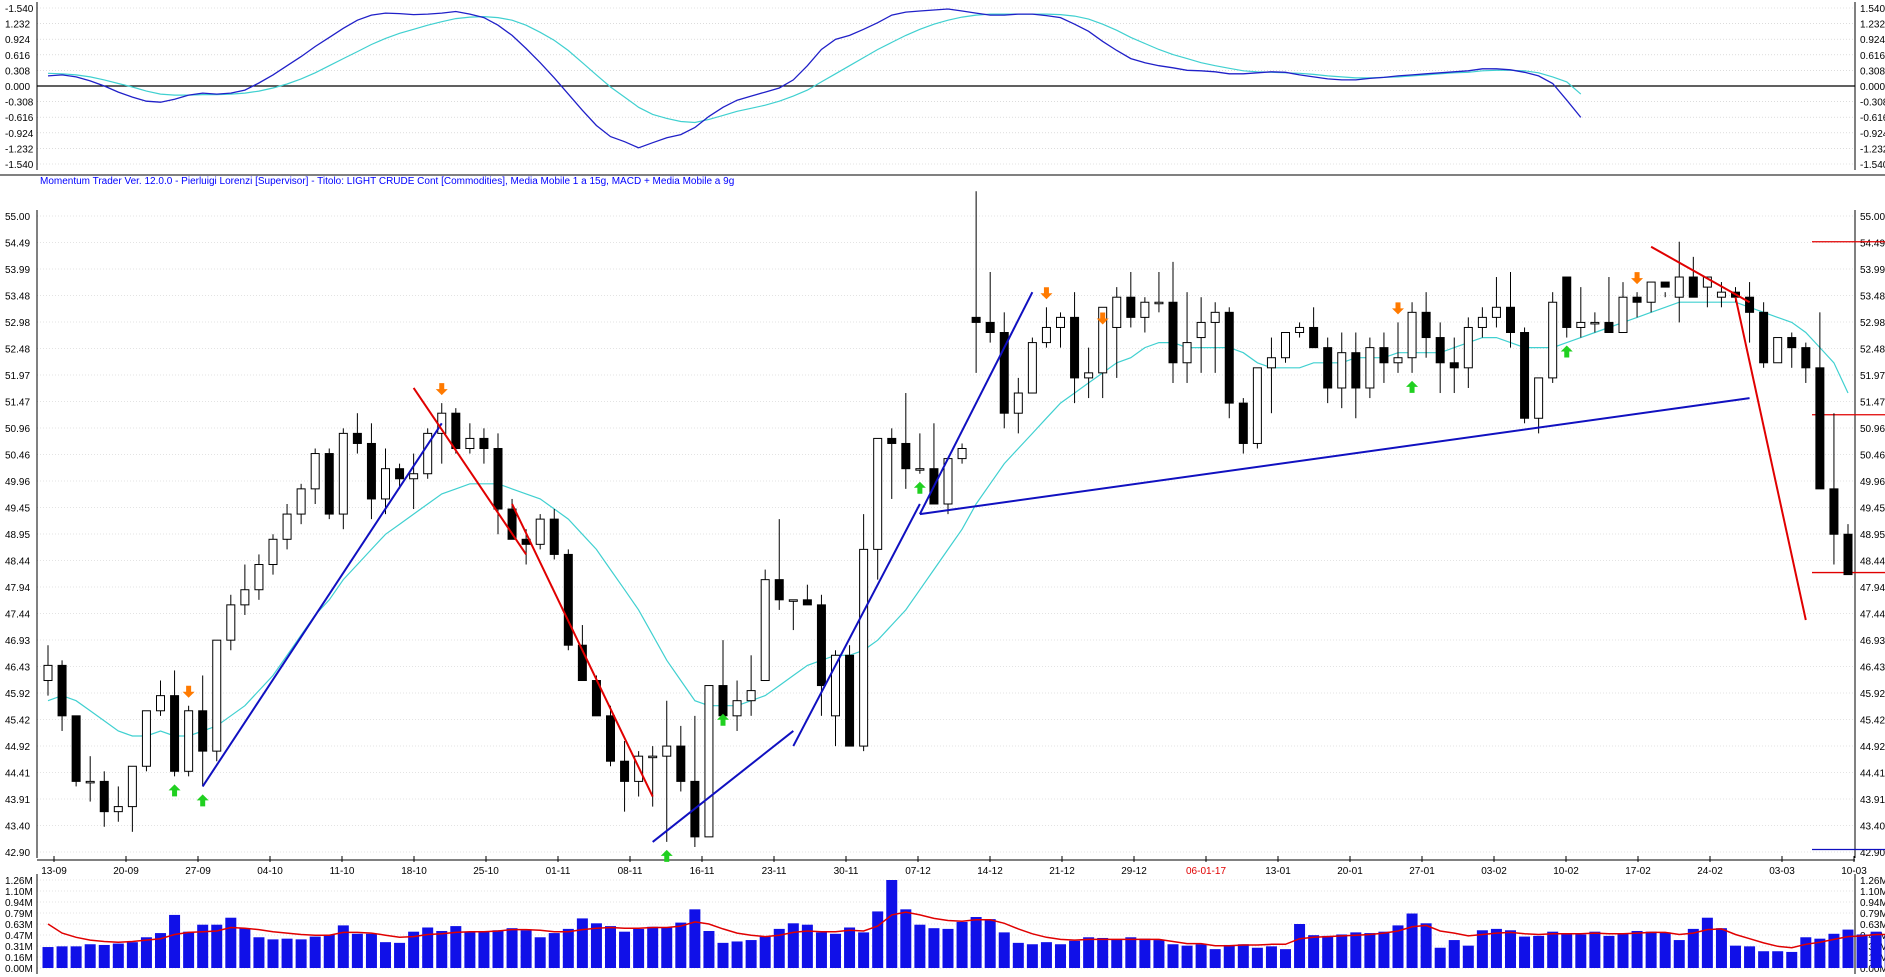 This screenshot has width=1885, height=977. What do you see at coordinates (814, 68) in the screenshot?
I see `macd-signal-line` at bounding box center [814, 68].